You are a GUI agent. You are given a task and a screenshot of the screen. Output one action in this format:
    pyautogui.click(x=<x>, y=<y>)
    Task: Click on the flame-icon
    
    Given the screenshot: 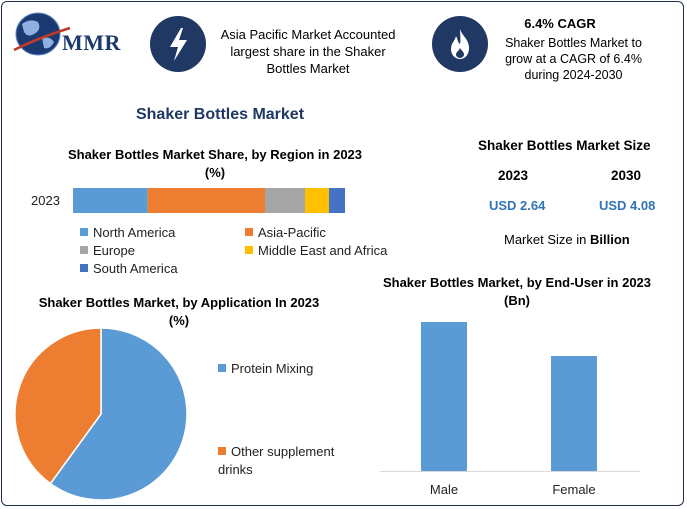 What is the action you would take?
    pyautogui.click(x=460, y=44)
    